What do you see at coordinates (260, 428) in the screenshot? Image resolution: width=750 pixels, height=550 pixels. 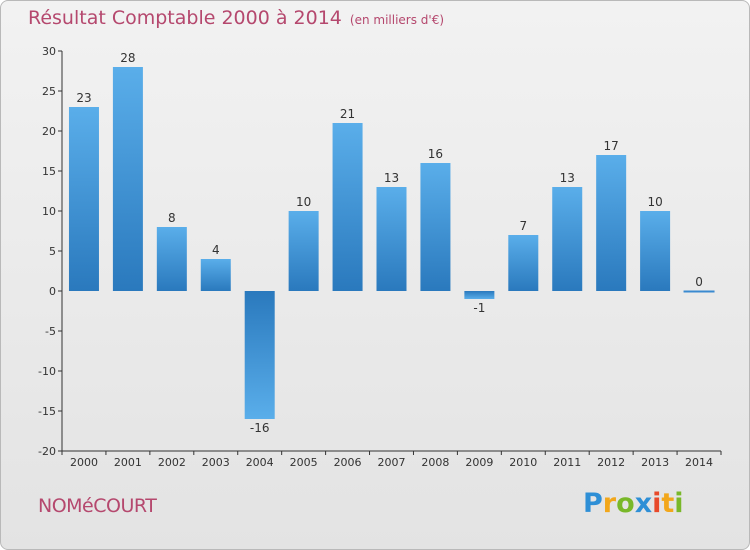 I see `data-label: -16` at bounding box center [260, 428].